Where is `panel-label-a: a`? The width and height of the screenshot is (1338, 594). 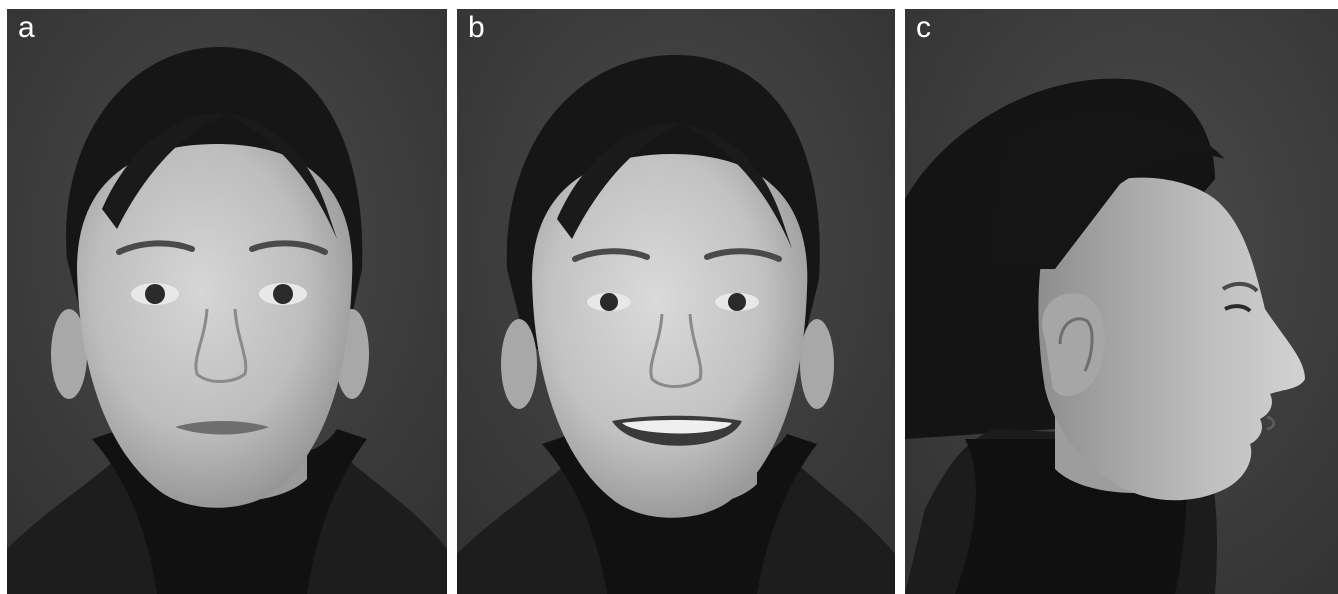
panel-label-a: a is located at coordinates (26, 27).